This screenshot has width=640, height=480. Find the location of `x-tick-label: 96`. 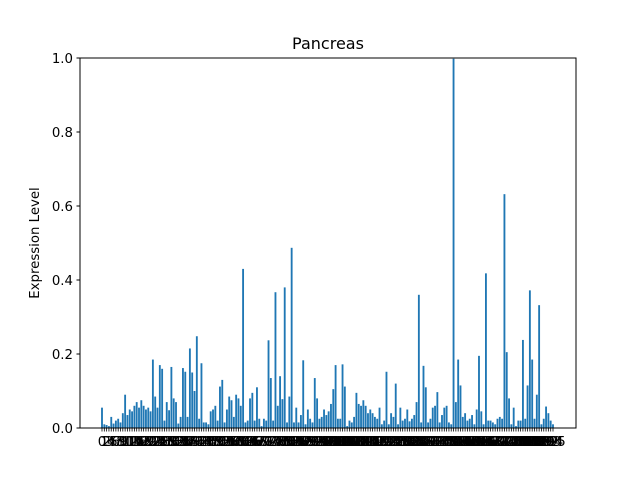

x-tick-label: 96 is located at coordinates (324, 442).